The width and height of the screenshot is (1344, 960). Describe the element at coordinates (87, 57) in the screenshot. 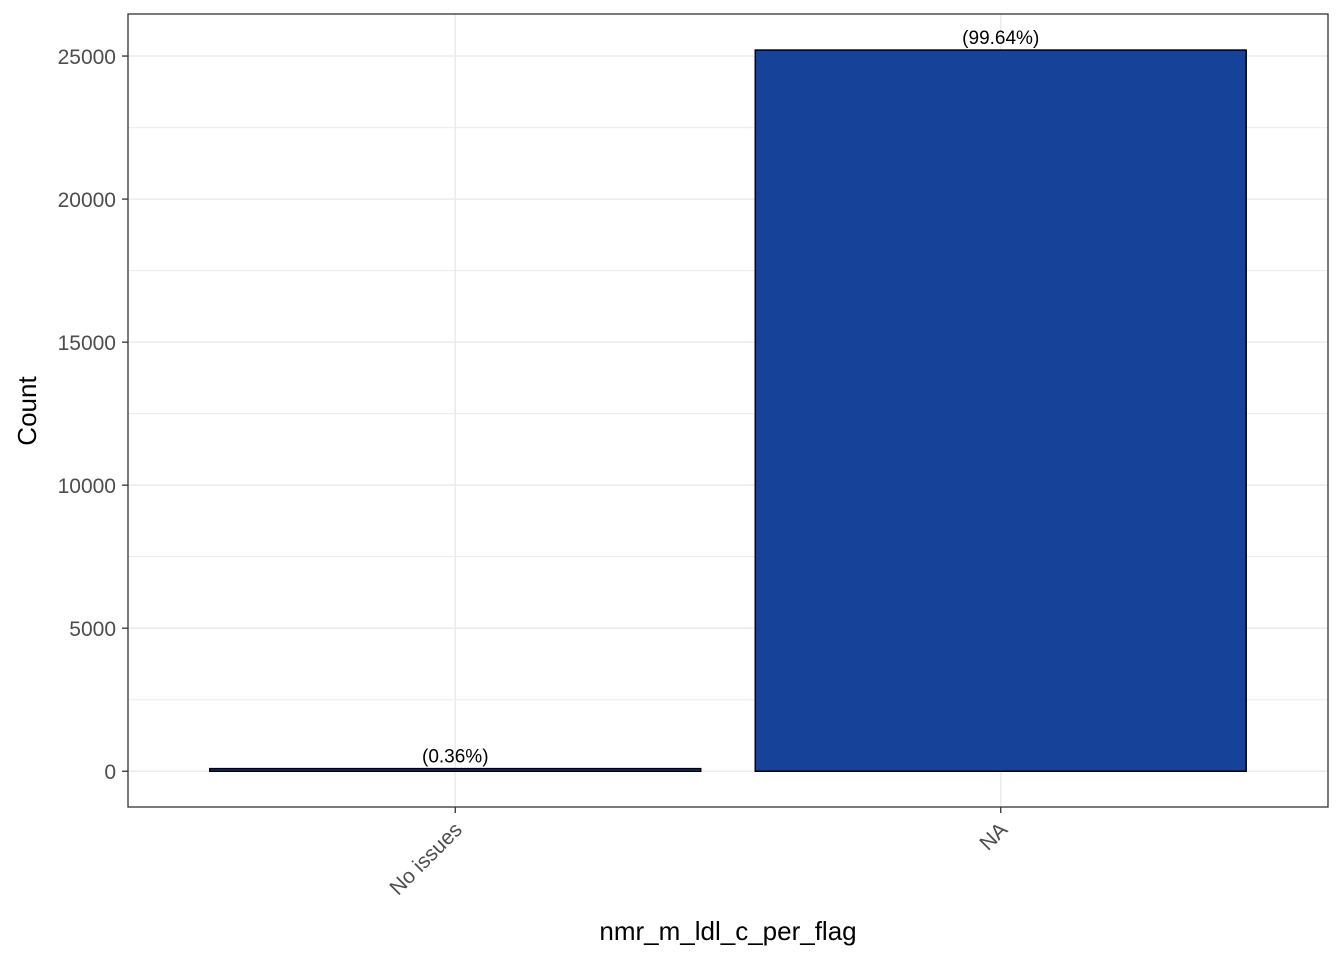

I see `y-tick-label: 25000` at that location.